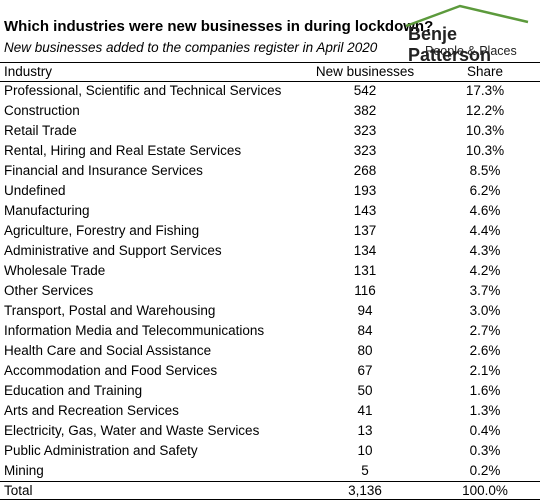 The height and width of the screenshot is (501, 540). Describe the element at coordinates (365, 330) in the screenshot. I see `cell: 84` at that location.